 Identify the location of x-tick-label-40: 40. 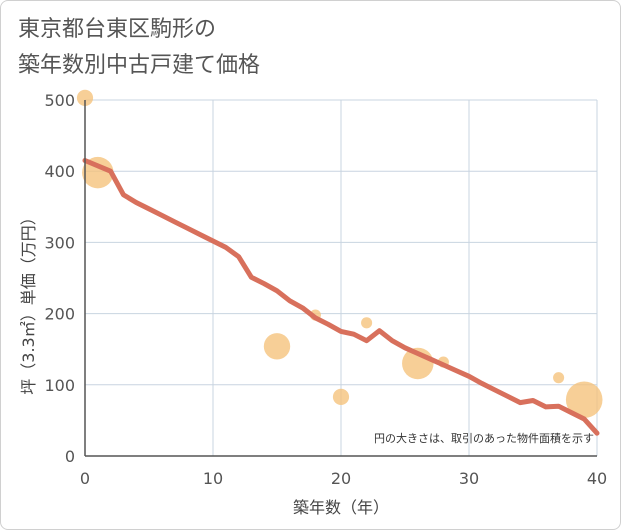
(597, 478).